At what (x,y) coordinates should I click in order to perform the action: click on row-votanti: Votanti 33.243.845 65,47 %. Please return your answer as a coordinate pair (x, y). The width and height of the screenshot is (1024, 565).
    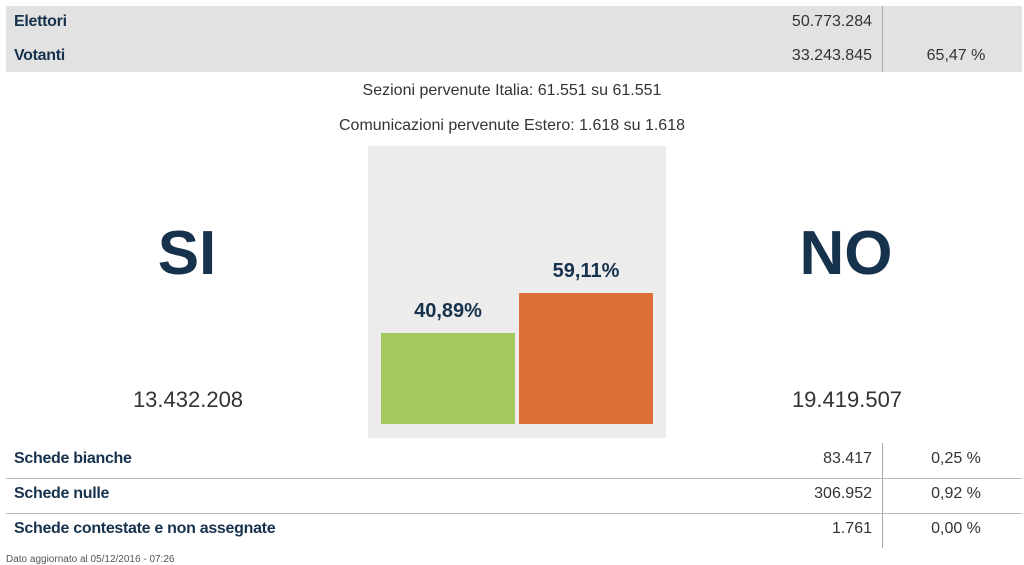
    Looking at the image, I should click on (514, 57).